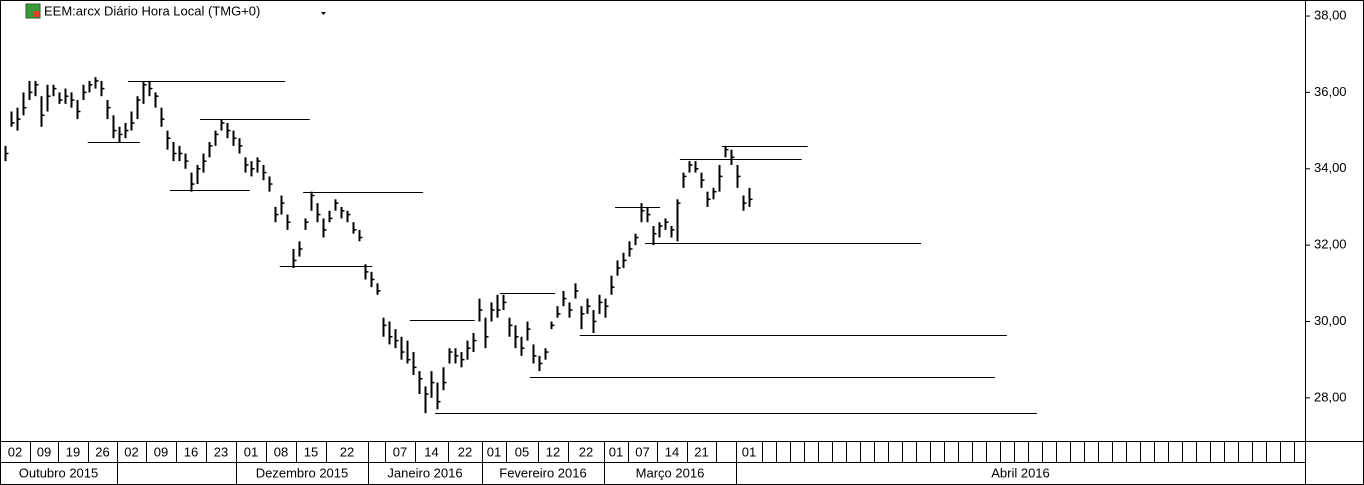  Describe the element at coordinates (424, 472) in the screenshot. I see `month-label: Janeiro 2016` at that location.